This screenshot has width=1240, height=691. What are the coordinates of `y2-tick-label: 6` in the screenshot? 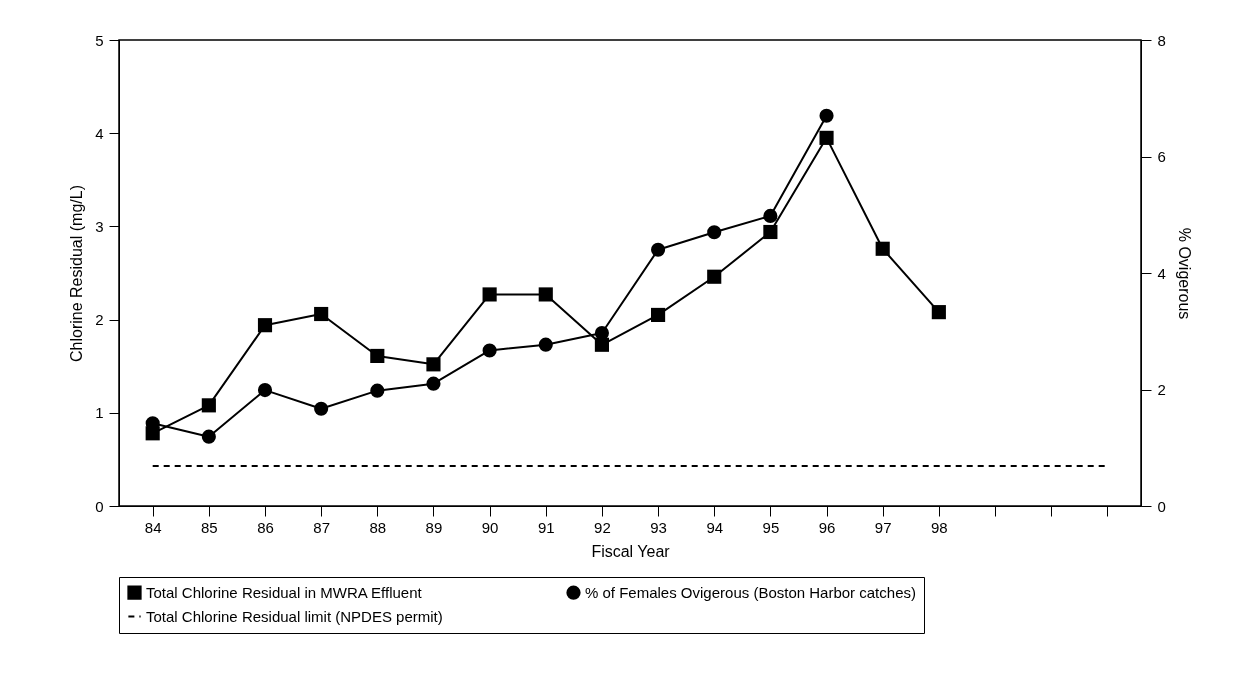 It's located at (1161, 156).